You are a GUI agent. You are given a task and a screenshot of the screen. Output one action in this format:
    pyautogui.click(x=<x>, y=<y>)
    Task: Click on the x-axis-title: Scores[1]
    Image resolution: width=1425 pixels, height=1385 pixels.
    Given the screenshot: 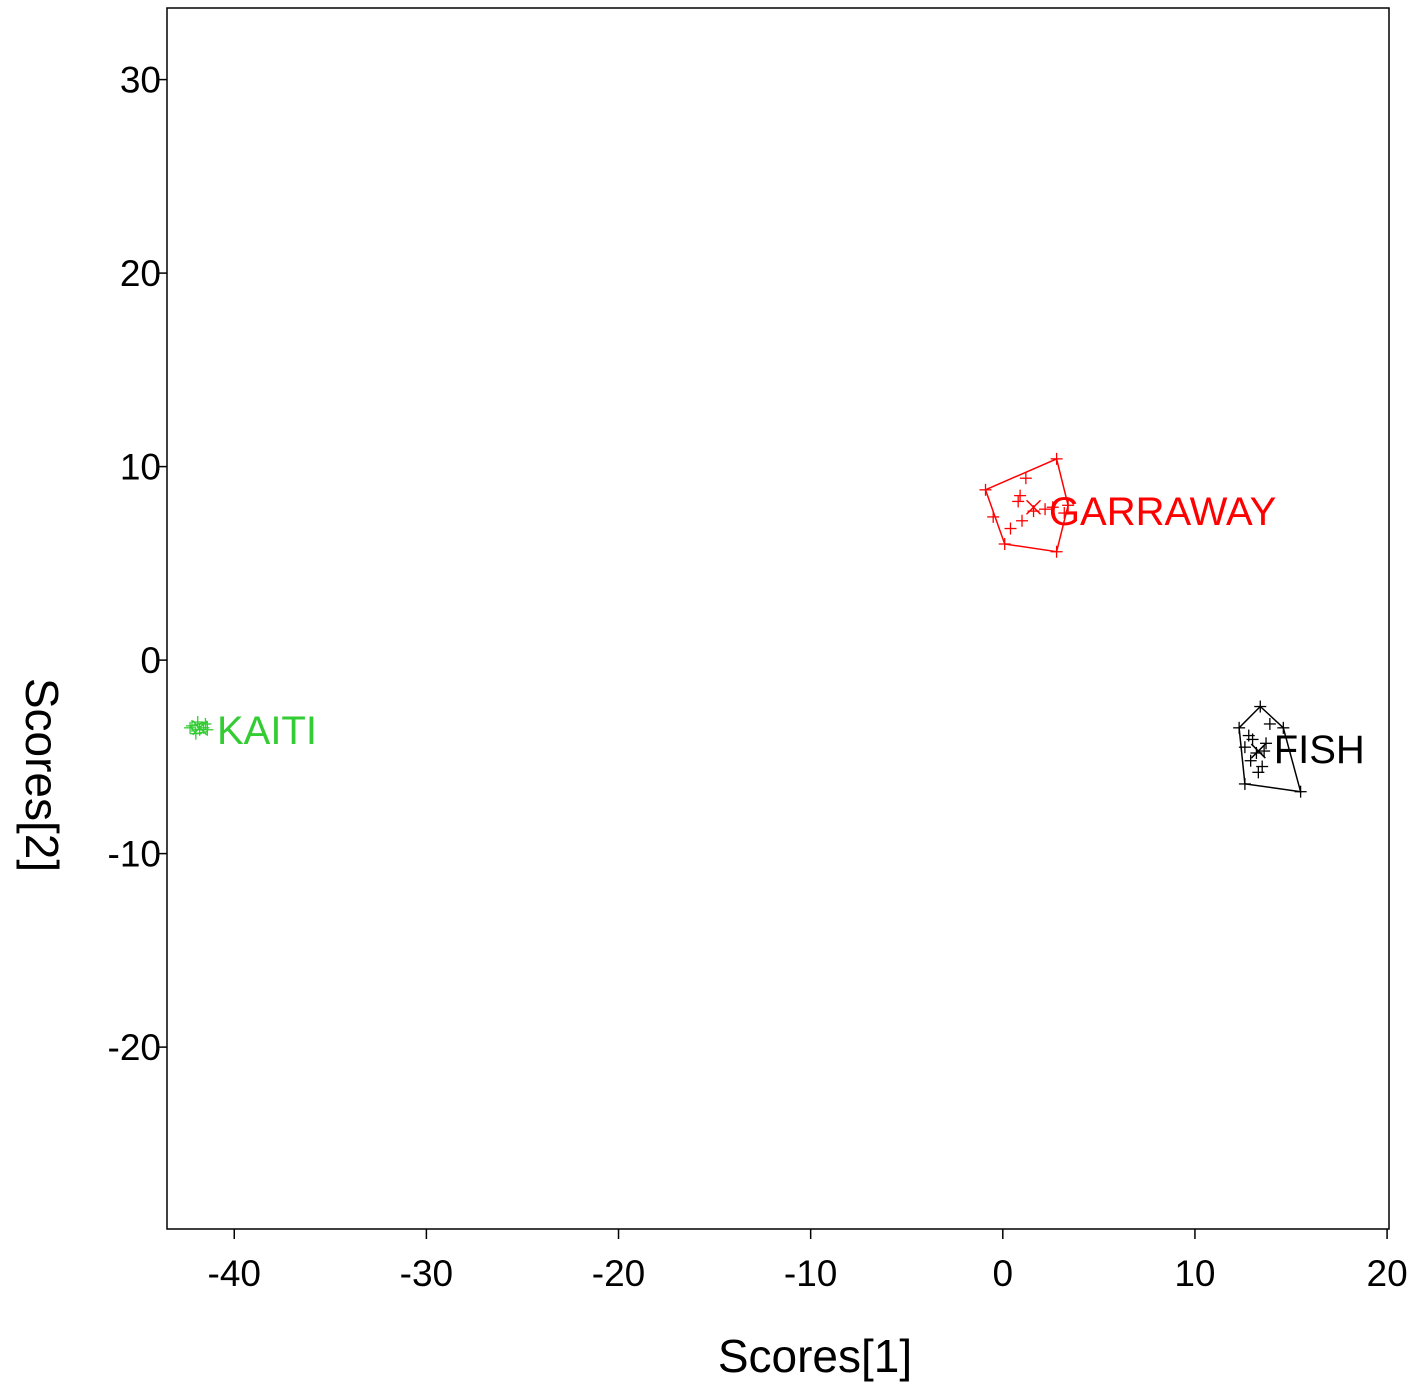 What is the action you would take?
    pyautogui.click(x=815, y=1356)
    